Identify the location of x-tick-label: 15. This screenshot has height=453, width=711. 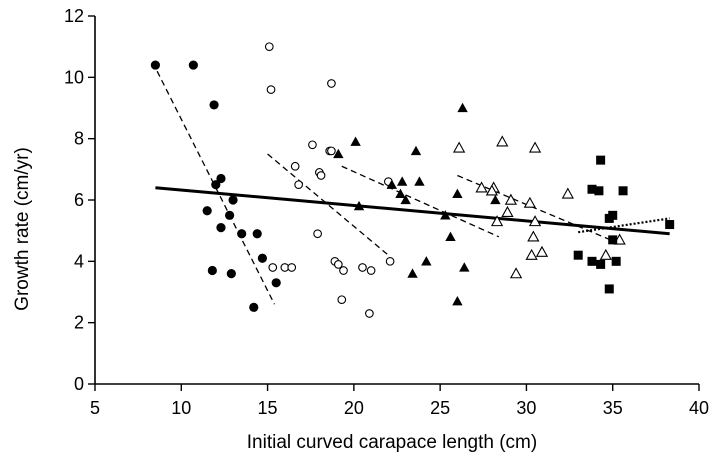
(268, 408).